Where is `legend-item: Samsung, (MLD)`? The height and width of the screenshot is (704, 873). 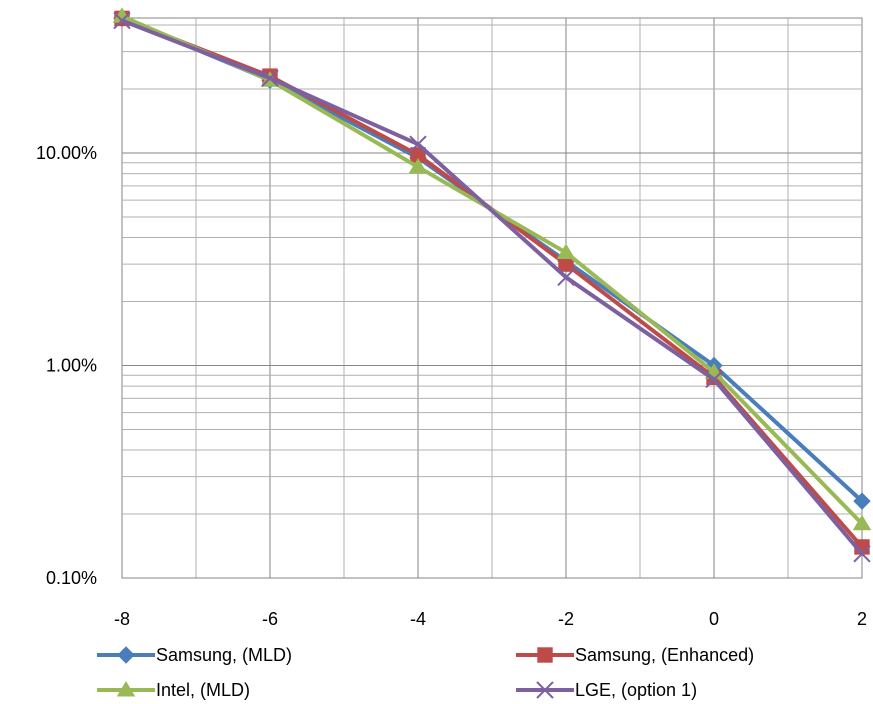 legend-item: Samsung, (MLD) is located at coordinates (194, 655).